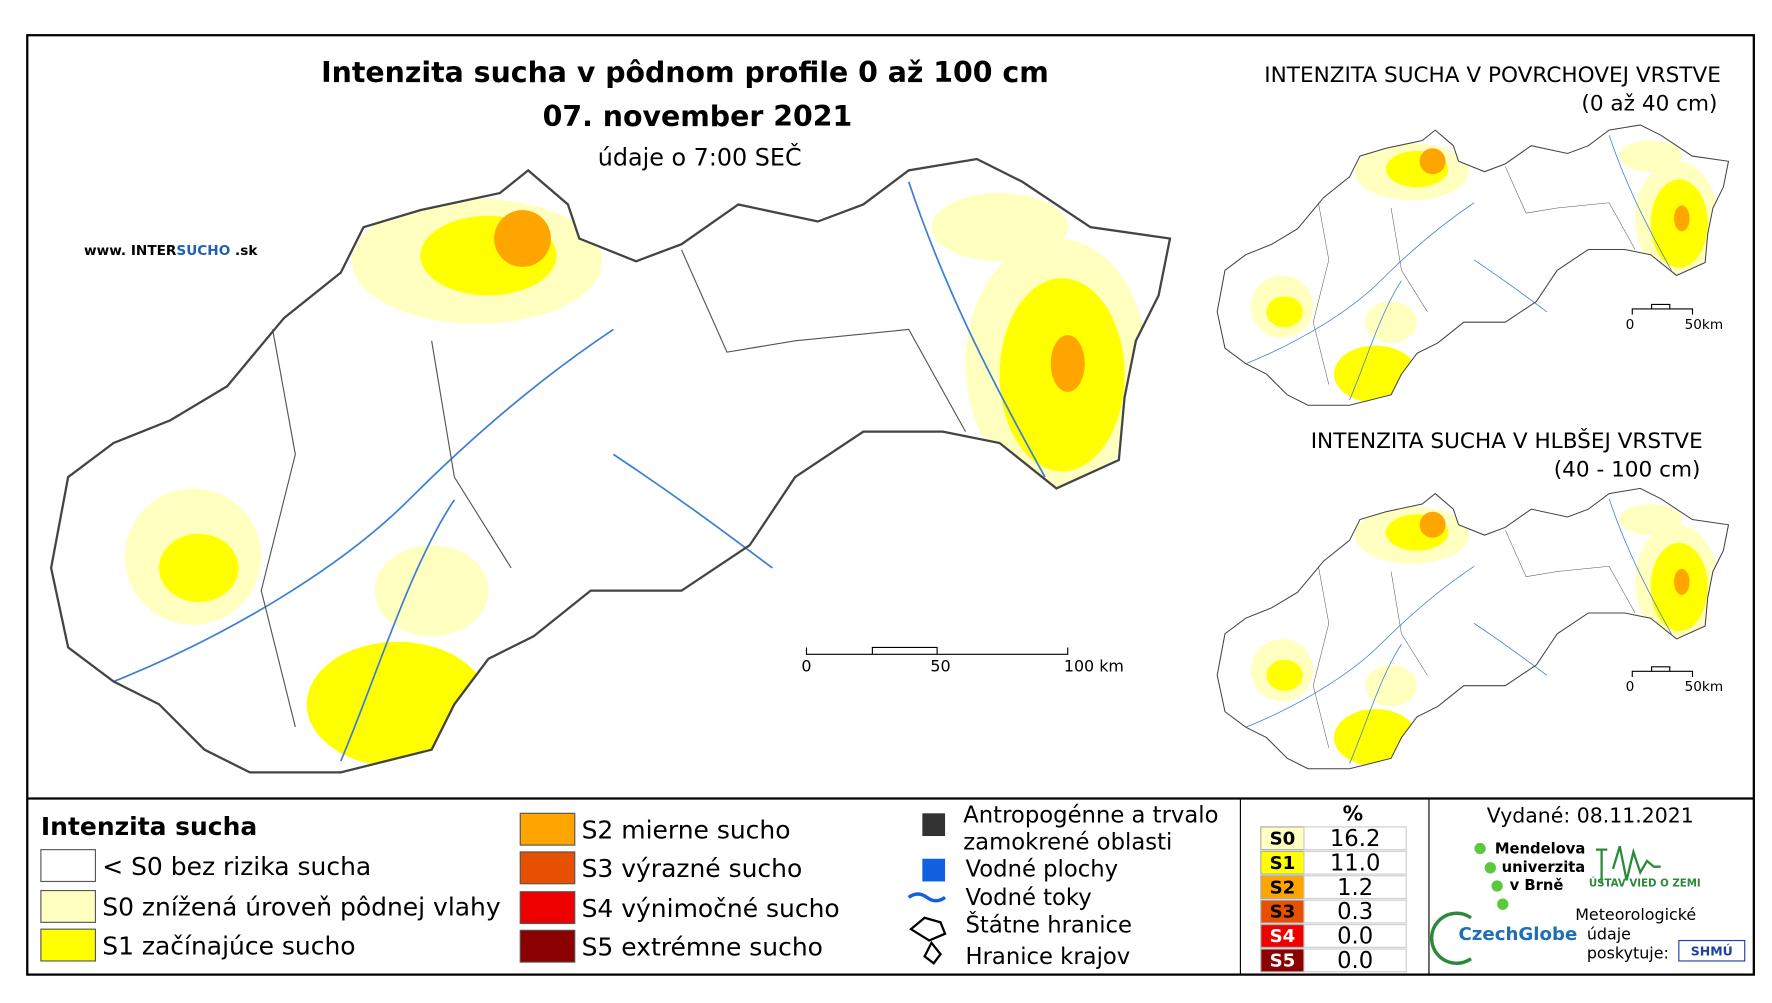 The width and height of the screenshot is (1772, 1003). What do you see at coordinates (1507, 441) in the screenshot?
I see `inset-title: INTENZITA SUCHA V HLBŠEJ VRSTVE` at bounding box center [1507, 441].